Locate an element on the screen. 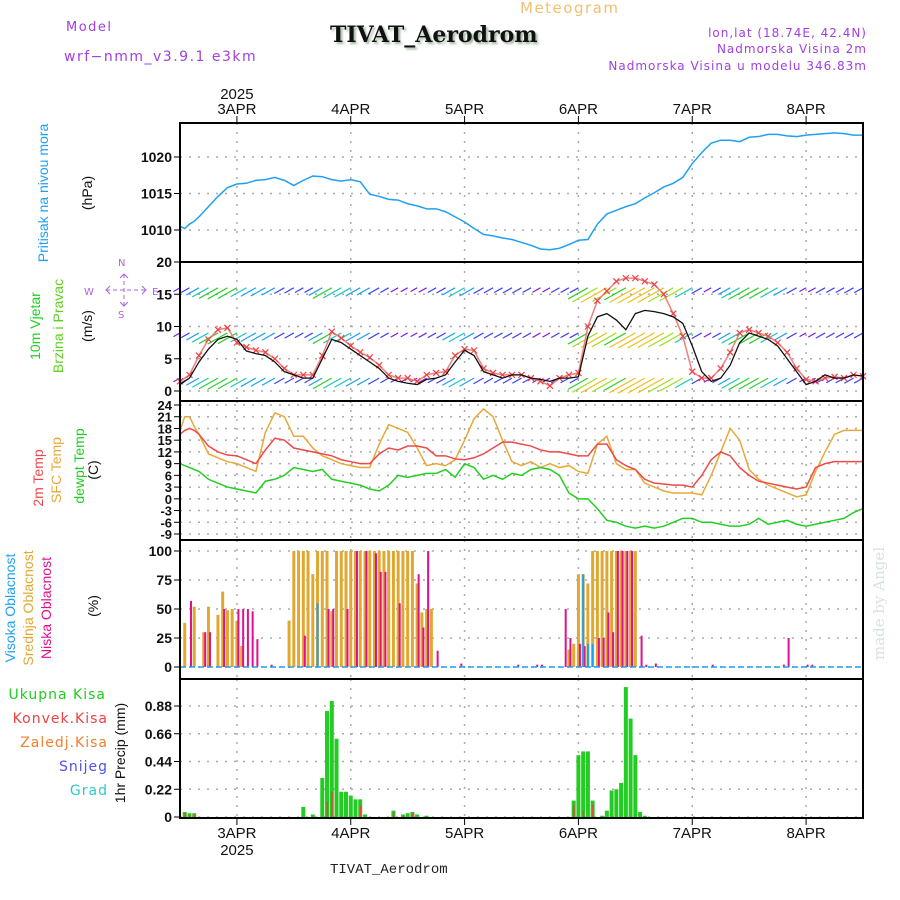 Image resolution: width=900 pixels, height=900 pixels. y-tick-label: 18 is located at coordinates (165, 428).